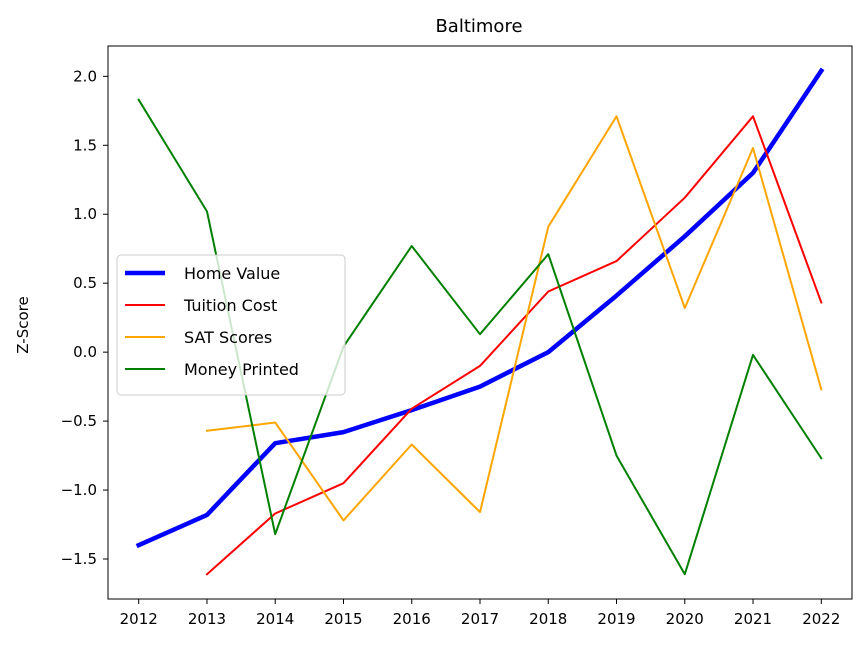 Image resolution: width=859 pixels, height=646 pixels. Describe the element at coordinates (85, 145) in the screenshot. I see `y-tick-label: 1.5` at that location.